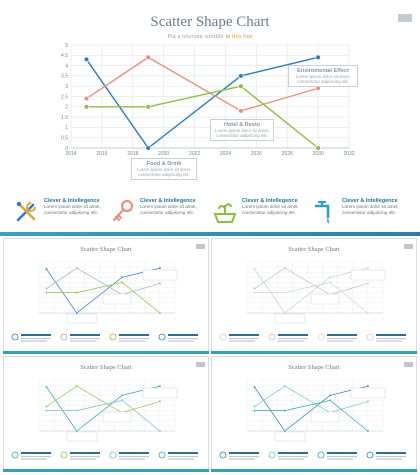  I want to click on subtitle-highlight: this line, so click(242, 36).